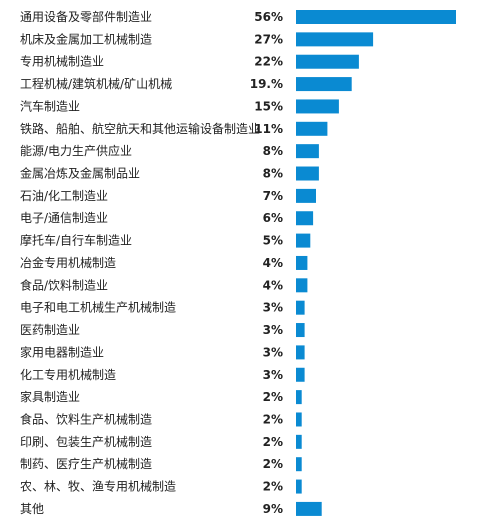  Describe the element at coordinates (64, 196) in the screenshot. I see `category-label: 石油/化工制造业` at that location.